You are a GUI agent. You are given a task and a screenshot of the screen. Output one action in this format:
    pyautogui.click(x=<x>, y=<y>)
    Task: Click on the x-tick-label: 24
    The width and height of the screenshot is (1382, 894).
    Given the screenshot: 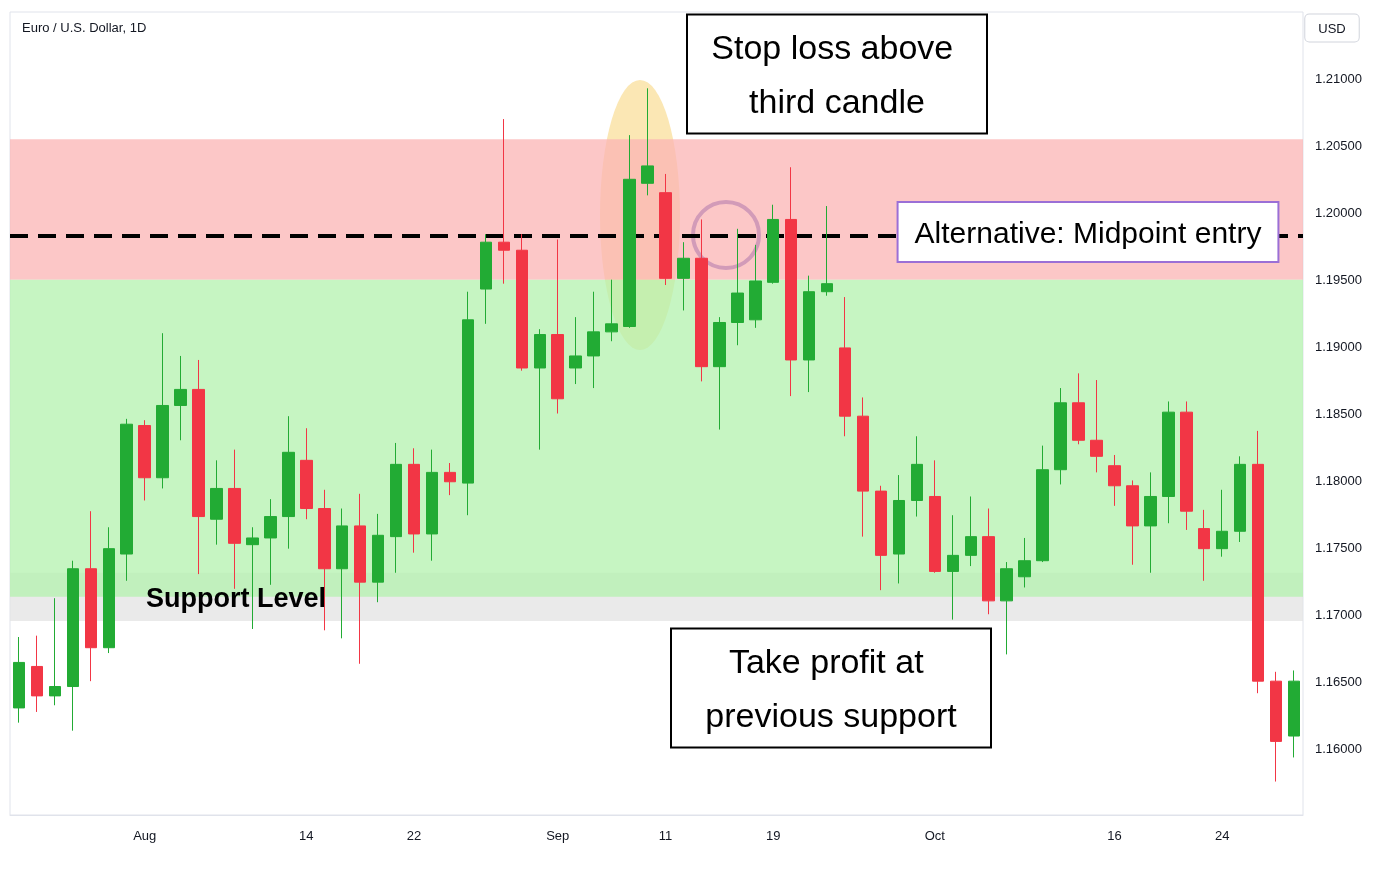 What is the action you would take?
    pyautogui.click(x=1222, y=835)
    